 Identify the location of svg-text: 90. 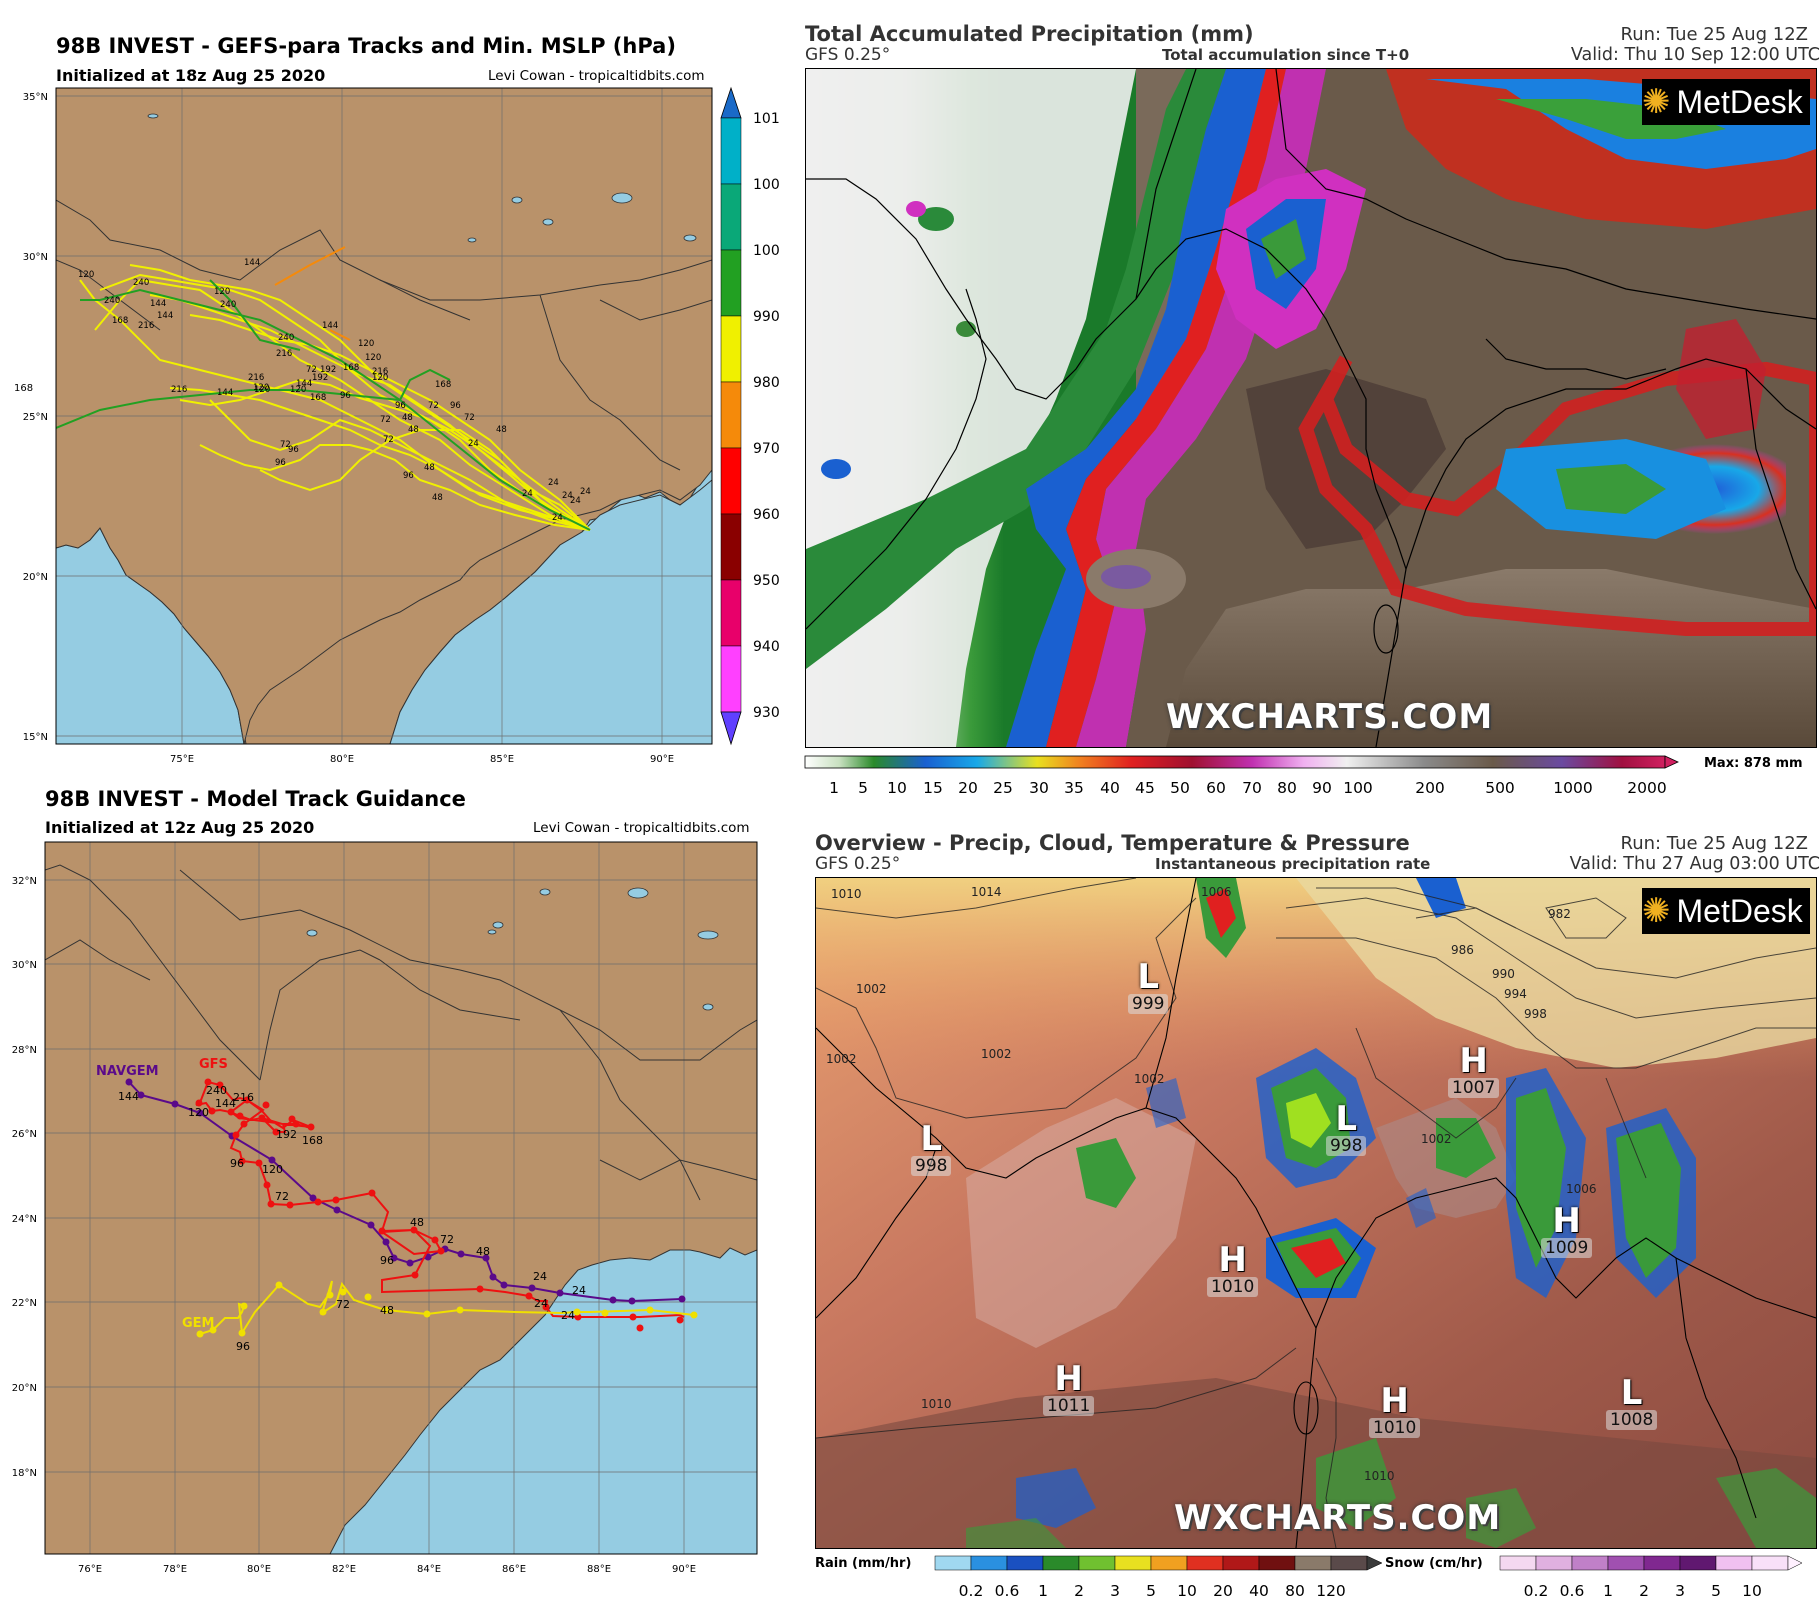
(1322, 788).